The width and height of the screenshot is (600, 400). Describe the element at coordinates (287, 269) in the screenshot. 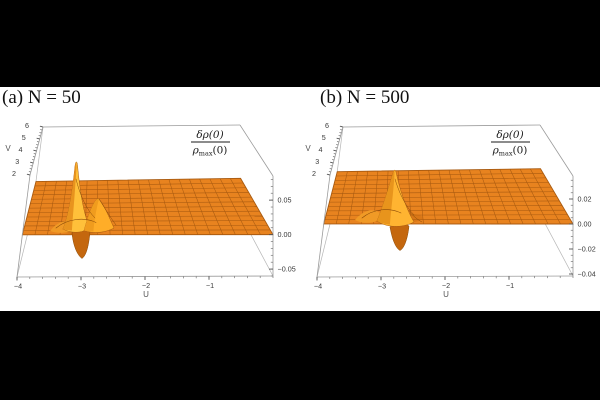

I see `z-tick-label: −0.05` at that location.